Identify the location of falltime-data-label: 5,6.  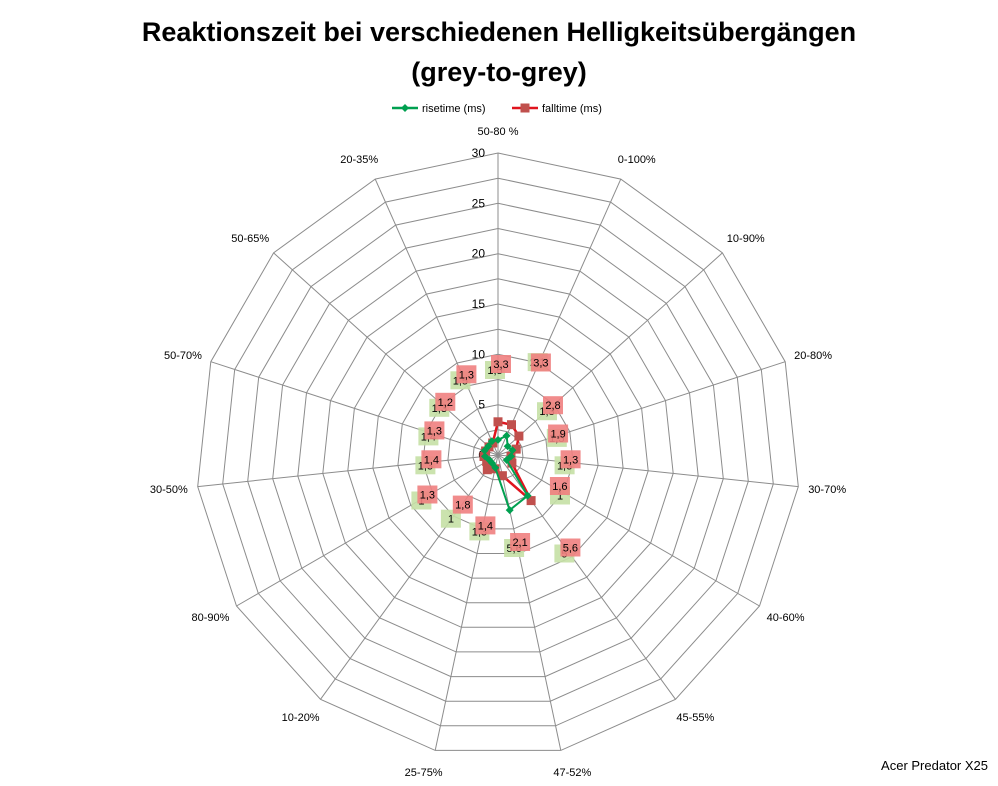
(570, 549).